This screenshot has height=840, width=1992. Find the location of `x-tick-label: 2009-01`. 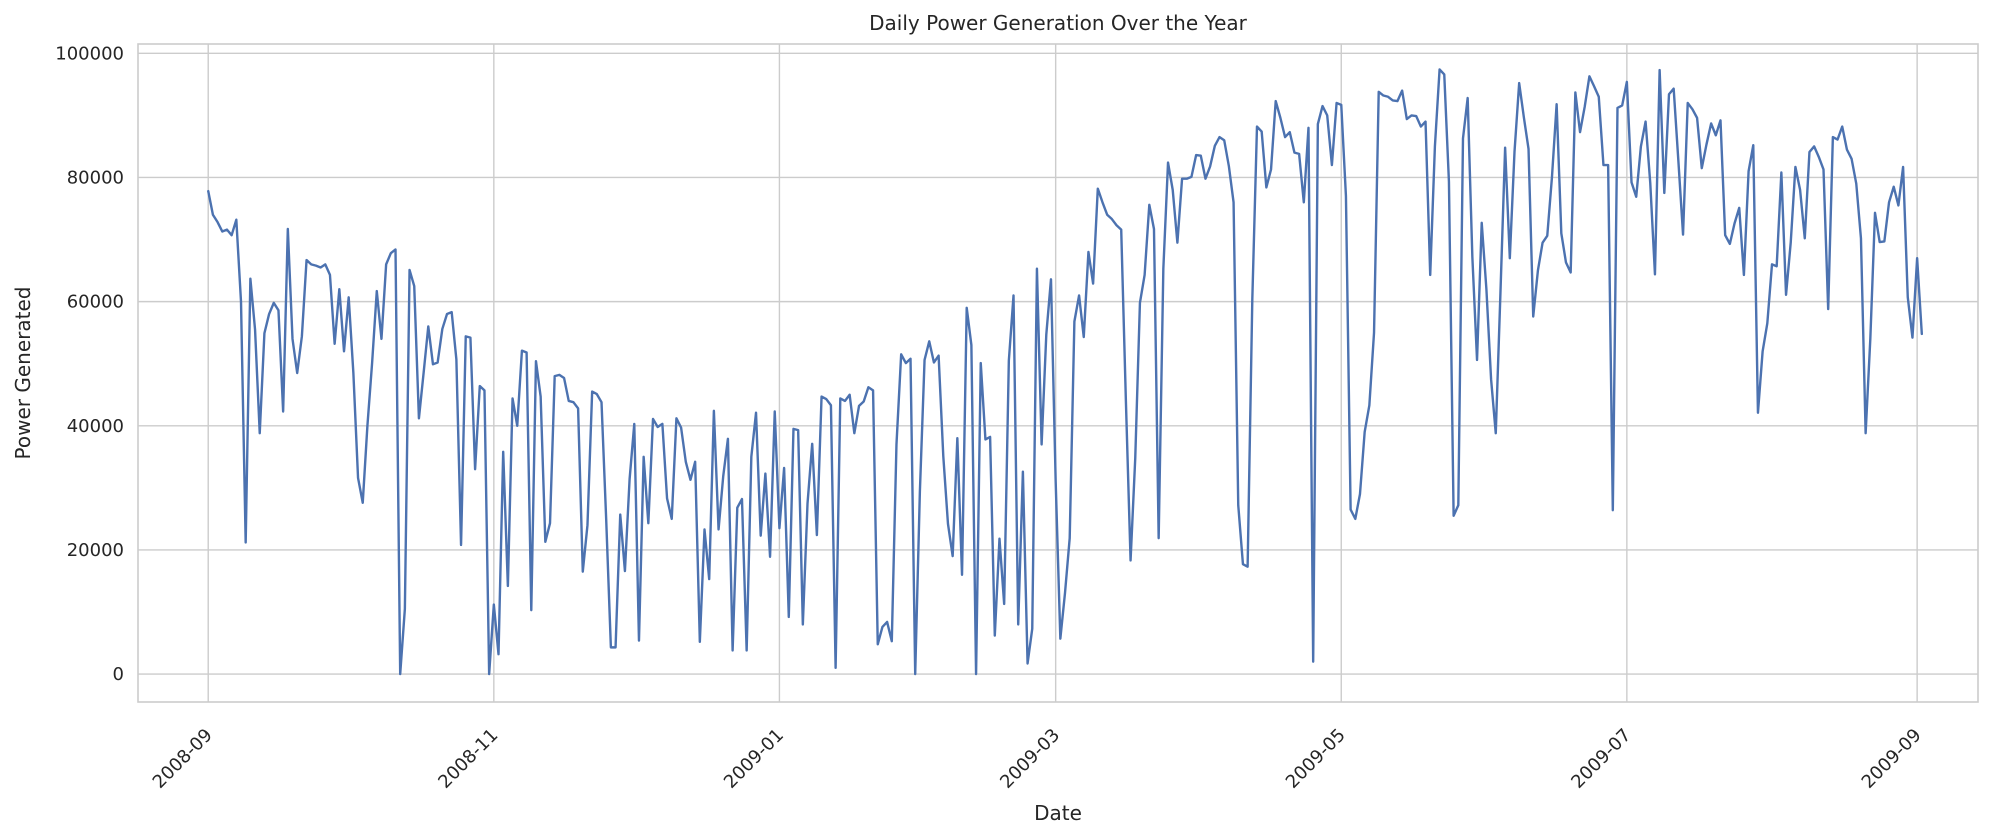

x-tick-label: 2009-01 is located at coordinates (754, 759).